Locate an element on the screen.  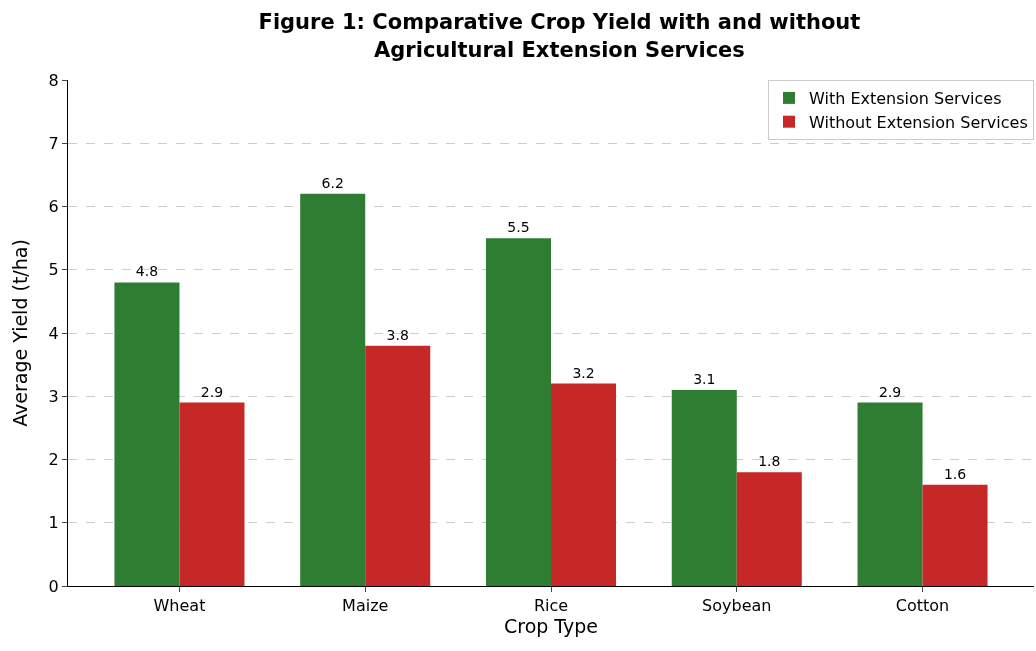
chart-title: Figure 1: Comparative Crop Yield with and without Agricultural Extension Services is located at coordinates (559, 36).